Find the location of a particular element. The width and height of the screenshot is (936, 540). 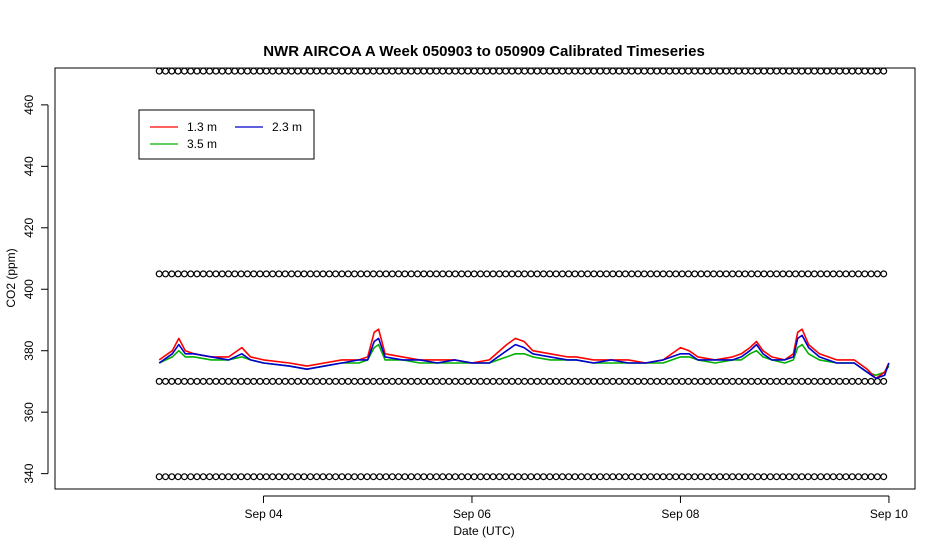

series-layer is located at coordinates (524, 354).